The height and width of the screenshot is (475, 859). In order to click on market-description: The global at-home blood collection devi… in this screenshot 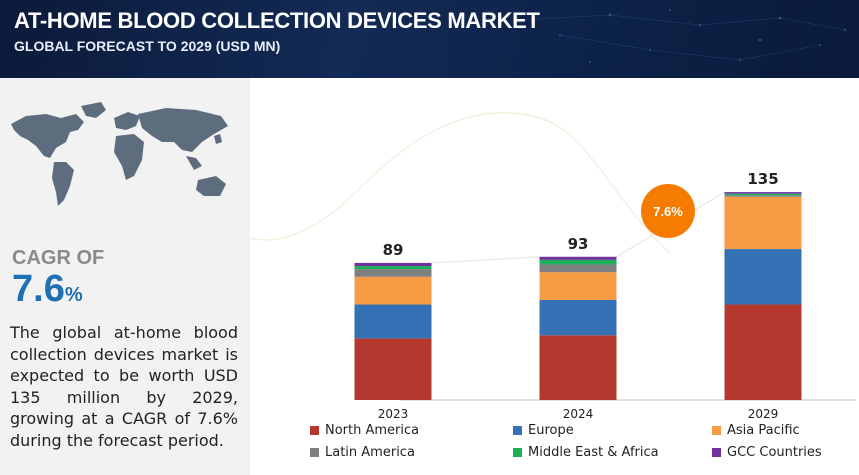, I will do `click(124, 386)`.